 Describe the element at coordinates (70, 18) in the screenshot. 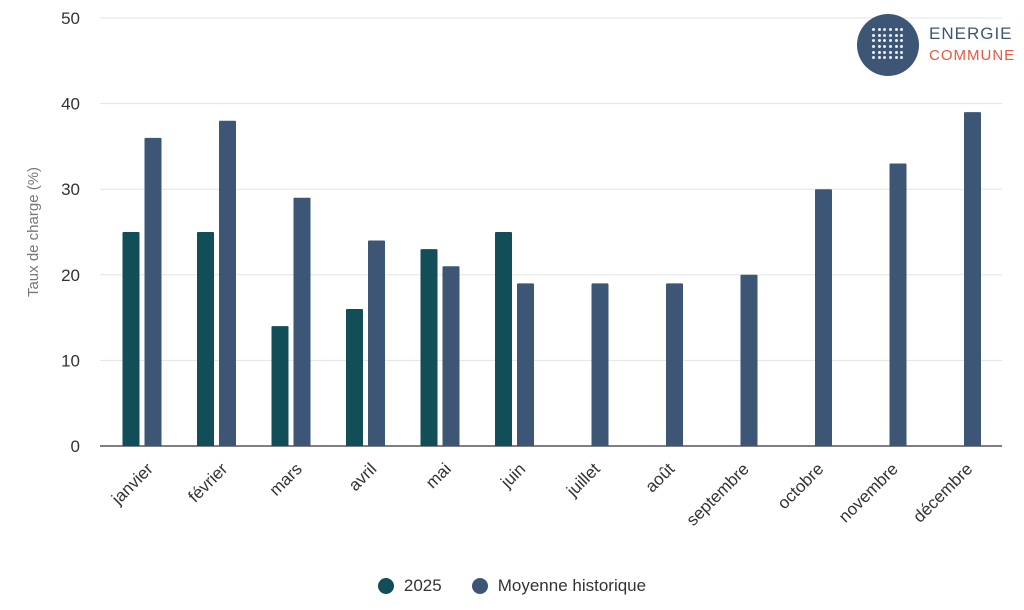

I see `y-tick-label: 50` at that location.